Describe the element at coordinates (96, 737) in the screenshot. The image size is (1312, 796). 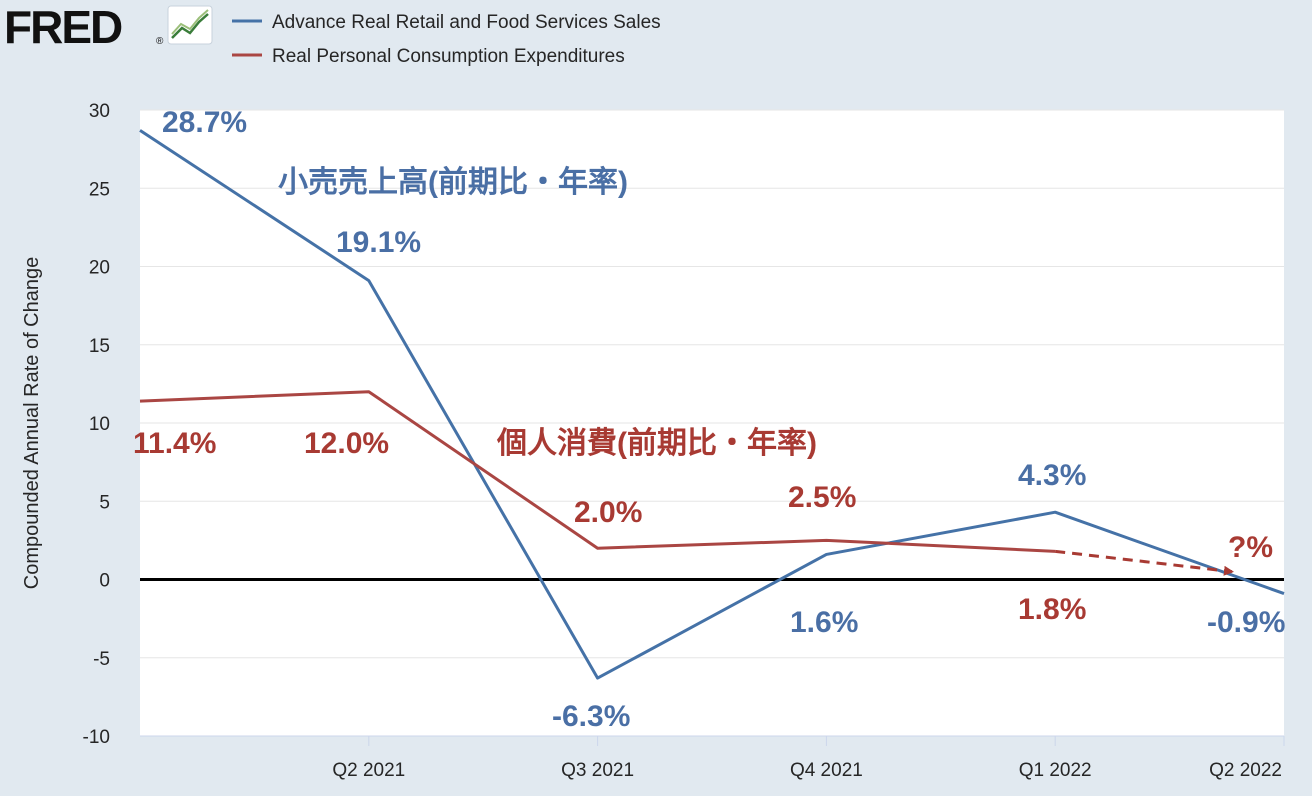
I see `y-tick-label: -10` at that location.